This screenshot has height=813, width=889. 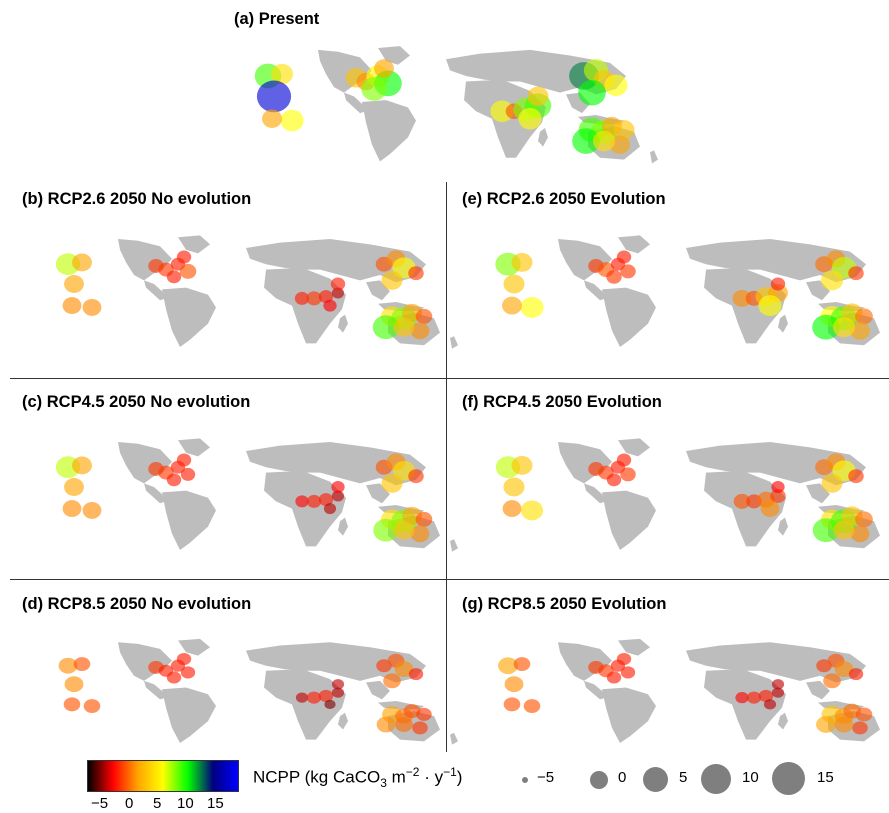 What do you see at coordinates (564, 604) in the screenshot?
I see `panel-title: (g) RCP8.5 2050 Evolution` at bounding box center [564, 604].